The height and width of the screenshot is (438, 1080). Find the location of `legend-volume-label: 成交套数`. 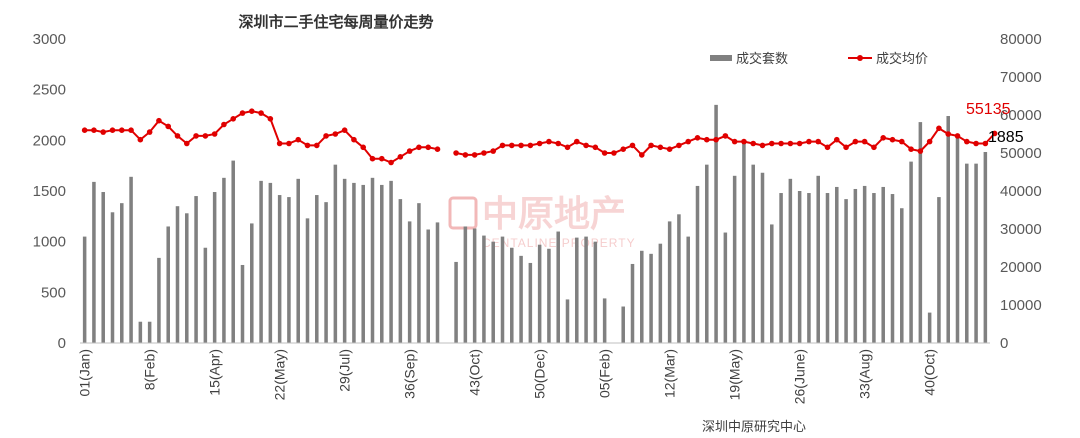

legend-volume-label: 成交套数 is located at coordinates (762, 59).